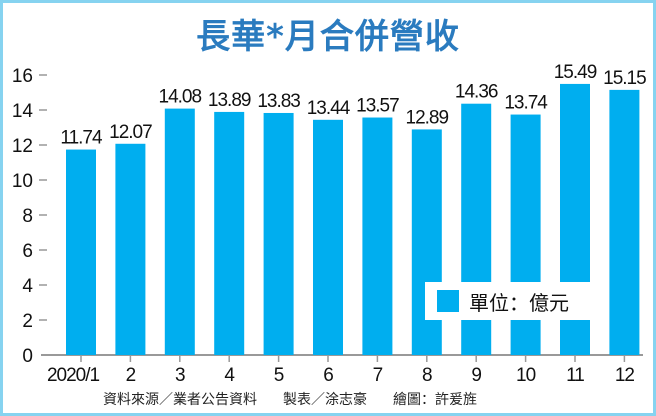 The height and width of the screenshot is (416, 656). I want to click on x-tick-label: 10, so click(526, 375).